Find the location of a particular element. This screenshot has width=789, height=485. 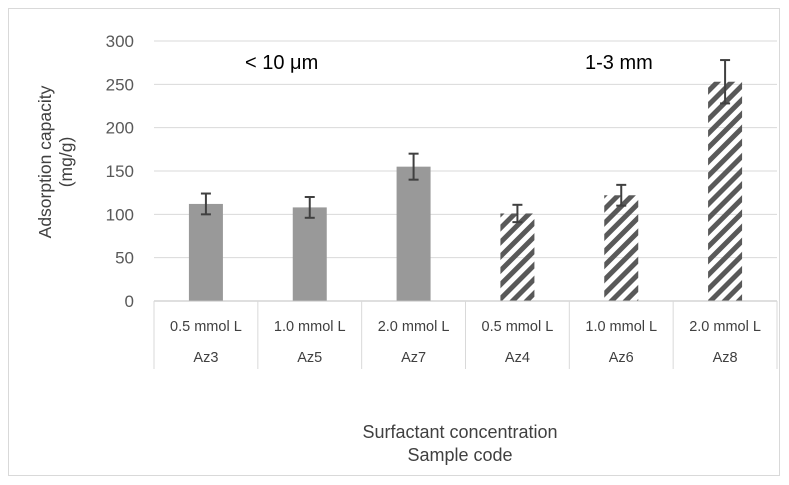

x-axis-title-line-1: Surfactant concentration is located at coordinates (459, 432).